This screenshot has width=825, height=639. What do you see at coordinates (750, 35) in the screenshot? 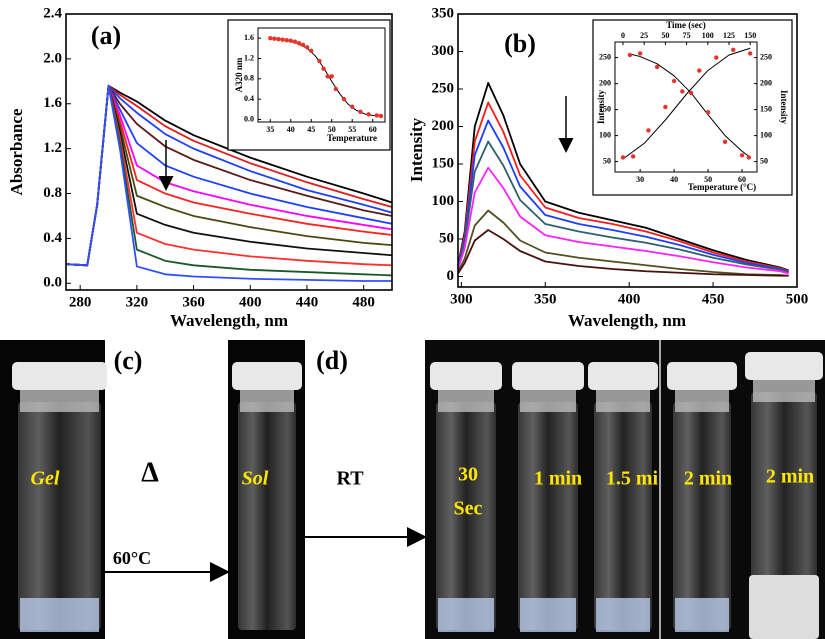
I see `x2-tick-label: 150` at bounding box center [750, 35].